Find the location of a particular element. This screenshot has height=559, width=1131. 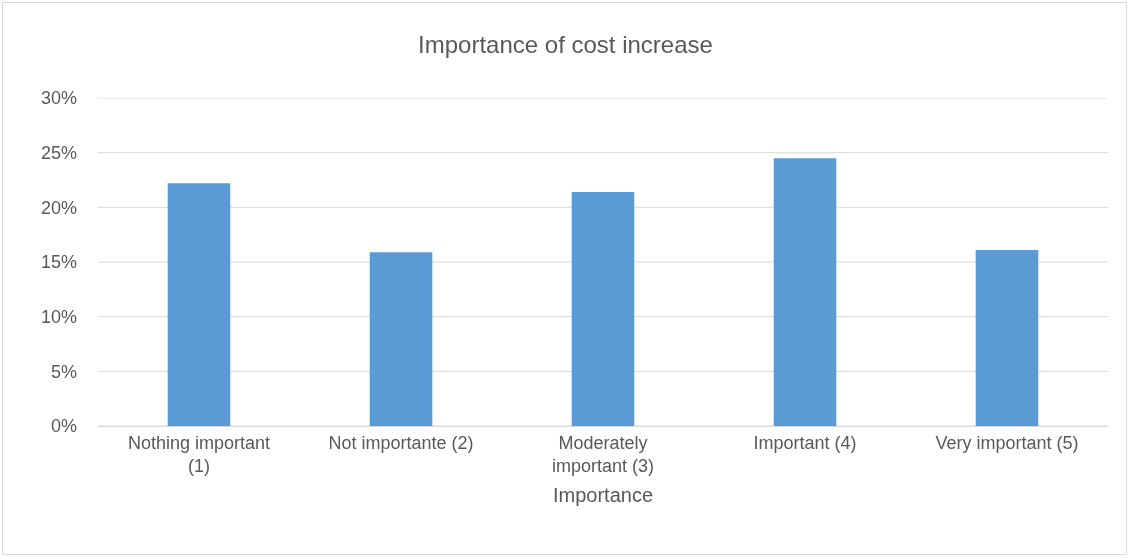

y-tick-label: 15% is located at coordinates (58, 262).